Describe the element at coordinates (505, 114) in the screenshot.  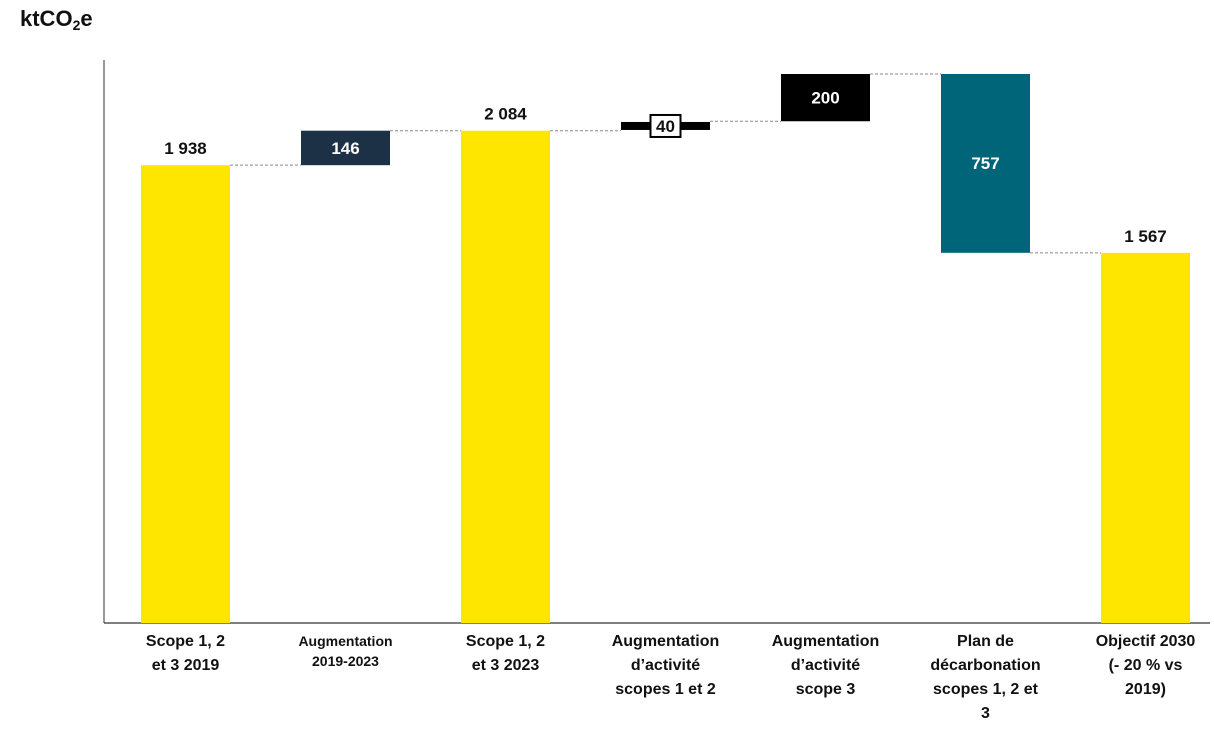
I see `value-label-3: 2 084` at that location.